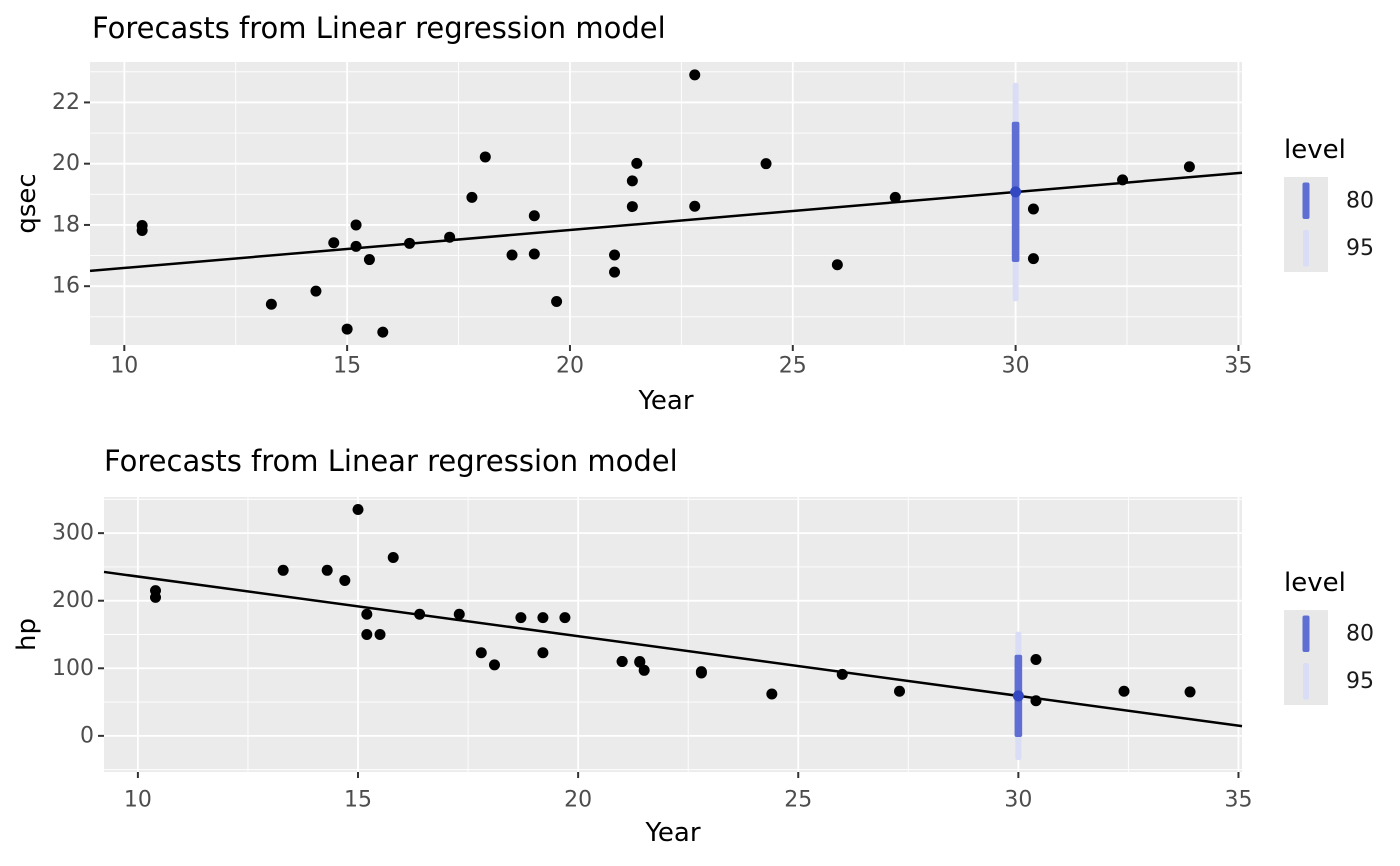 This screenshot has height=866, width=1400. I want to click on y-tick-label: 18, so click(66, 224).